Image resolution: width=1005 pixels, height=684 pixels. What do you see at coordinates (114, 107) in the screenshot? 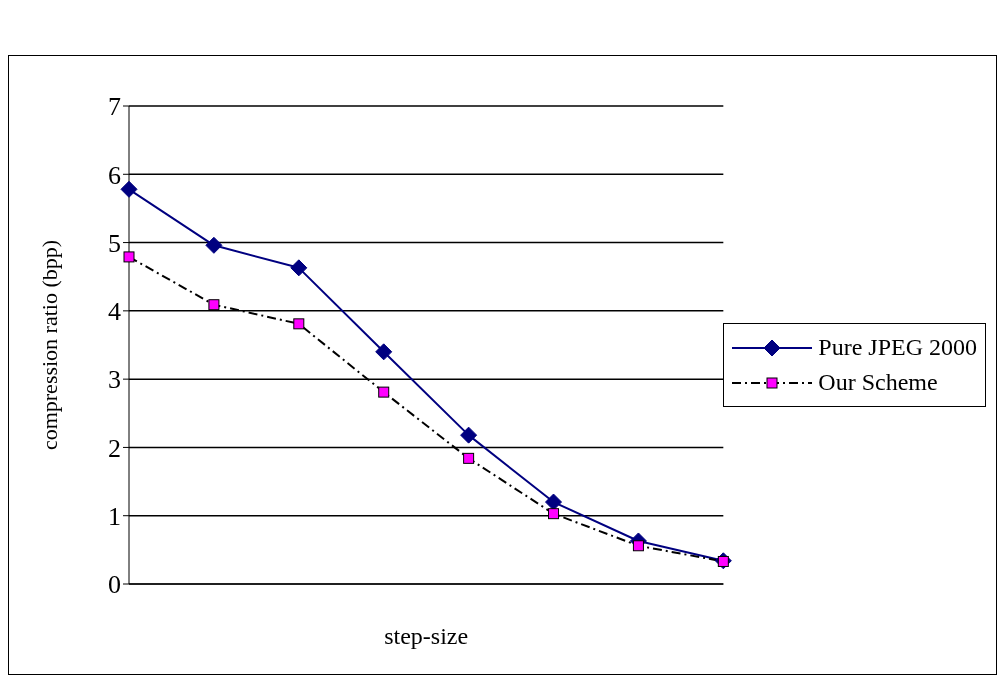
I see `y-tick-label: 7` at bounding box center [114, 107].